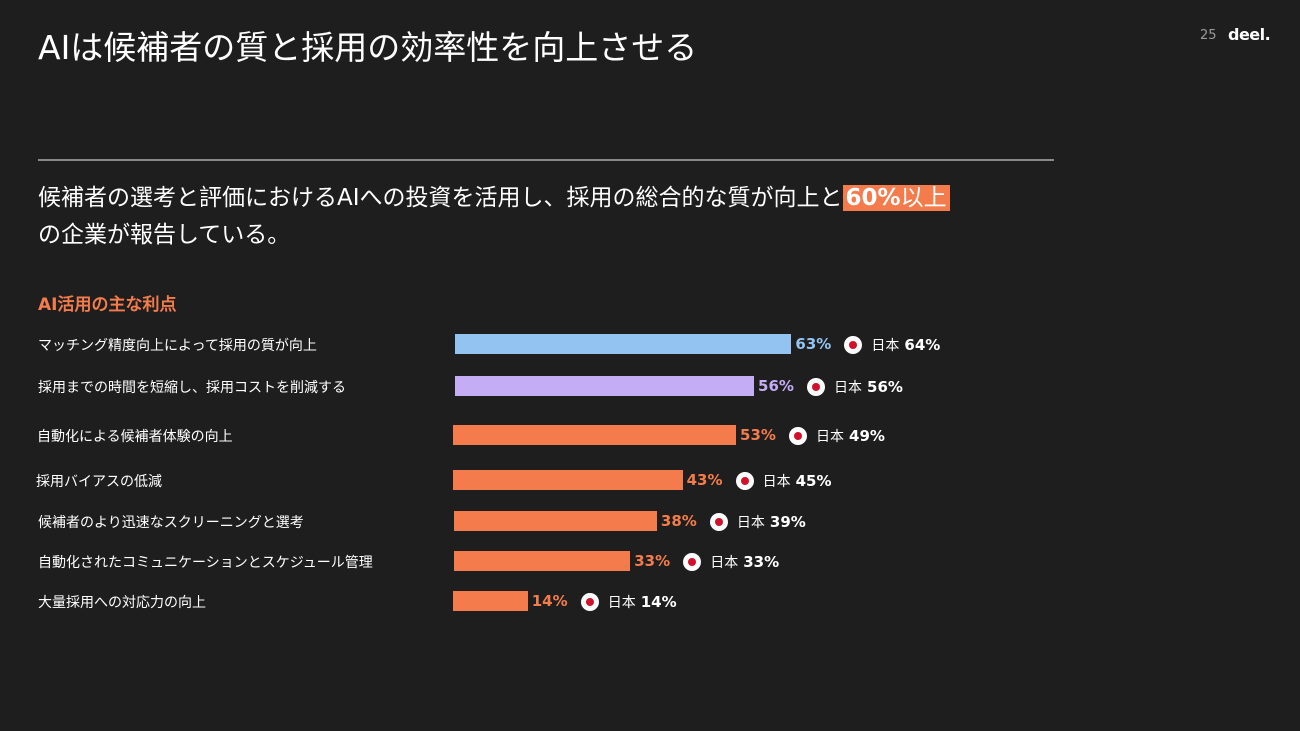 The image size is (1300, 731). I want to click on value-label: 43%, so click(704, 480).